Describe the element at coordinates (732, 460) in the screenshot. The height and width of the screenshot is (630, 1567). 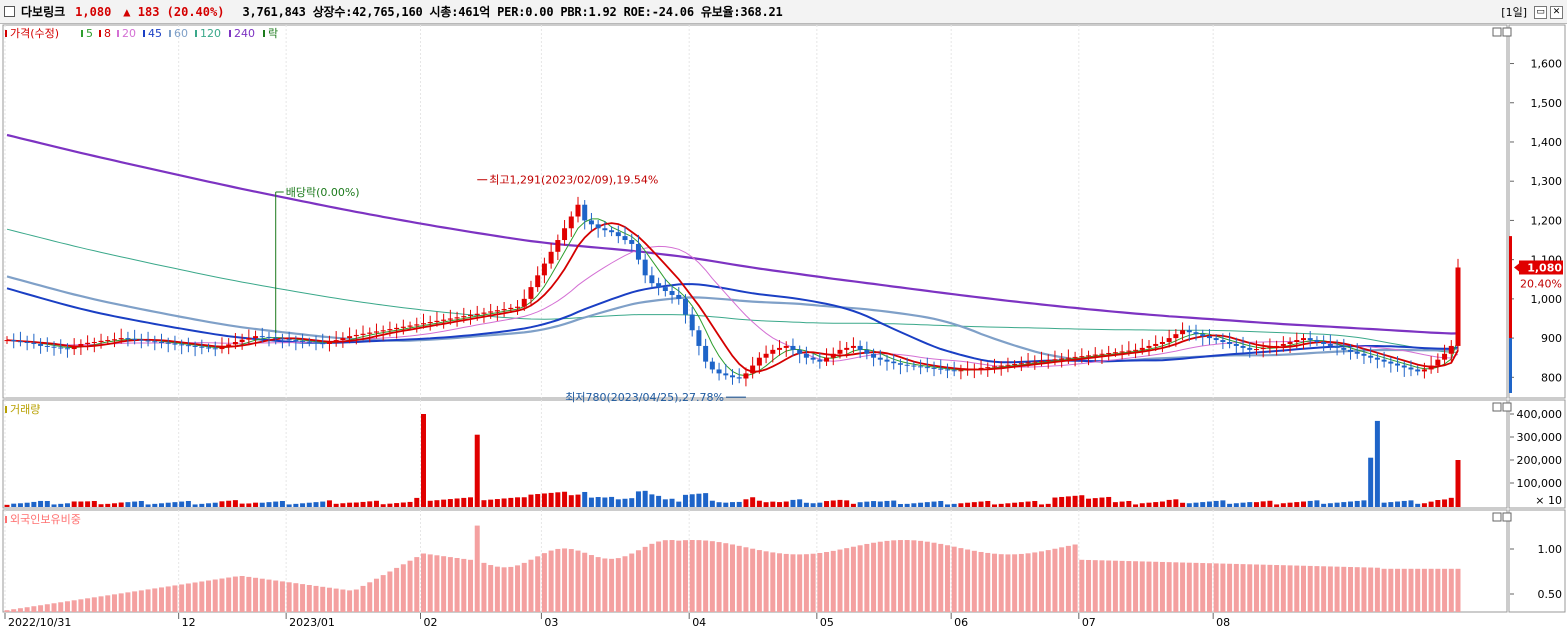
I see `volume-panel` at that location.